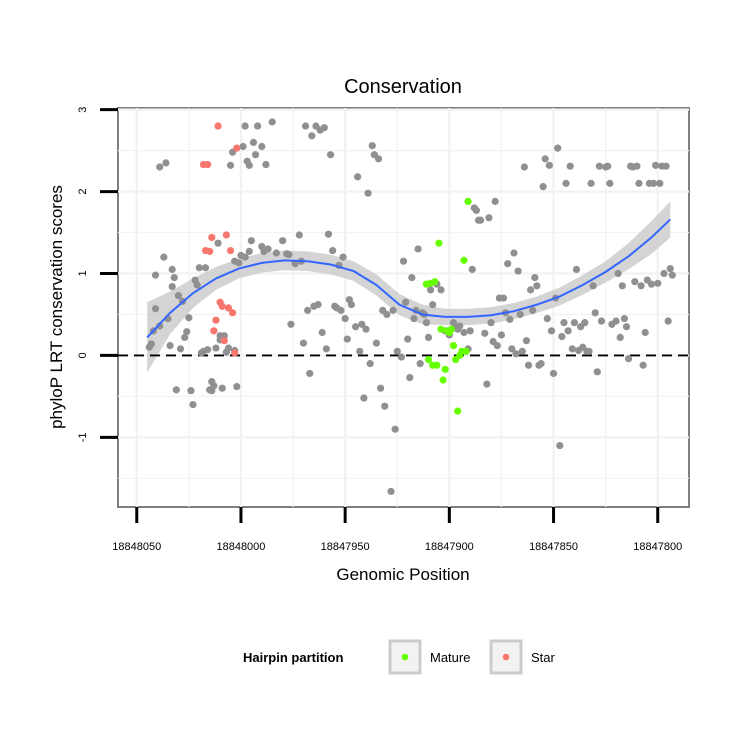 This screenshot has height=750, width=750. Describe the element at coordinates (403, 87) in the screenshot. I see `chart-title: Conservation` at that location.